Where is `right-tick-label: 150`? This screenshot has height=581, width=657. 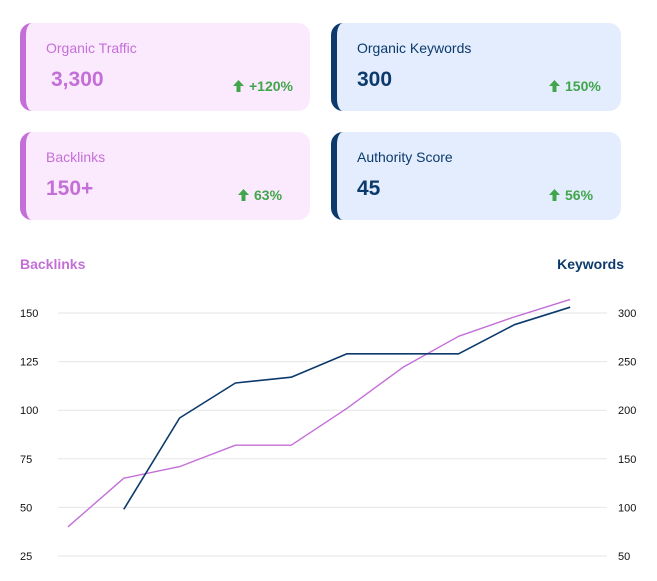
right-tick-label: 150 is located at coordinates (627, 460).